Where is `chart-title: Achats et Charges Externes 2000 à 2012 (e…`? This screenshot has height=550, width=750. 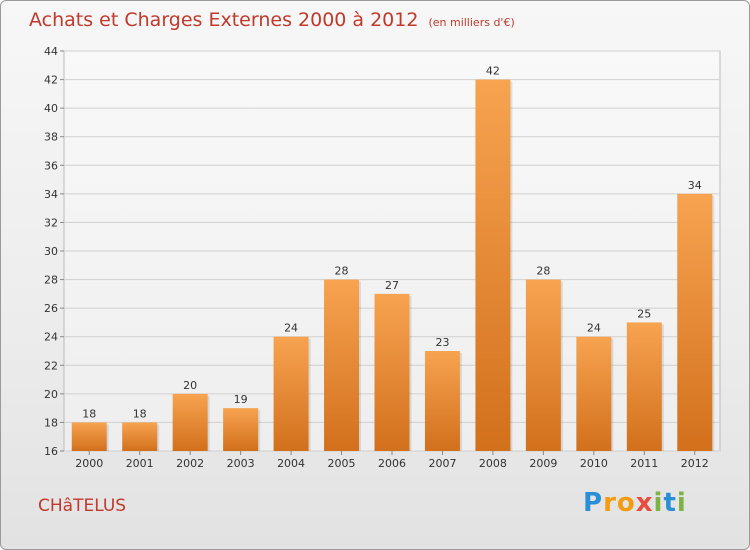
chart-title: Achats et Charges Externes 2000 à 2012 (e… is located at coordinates (272, 20).